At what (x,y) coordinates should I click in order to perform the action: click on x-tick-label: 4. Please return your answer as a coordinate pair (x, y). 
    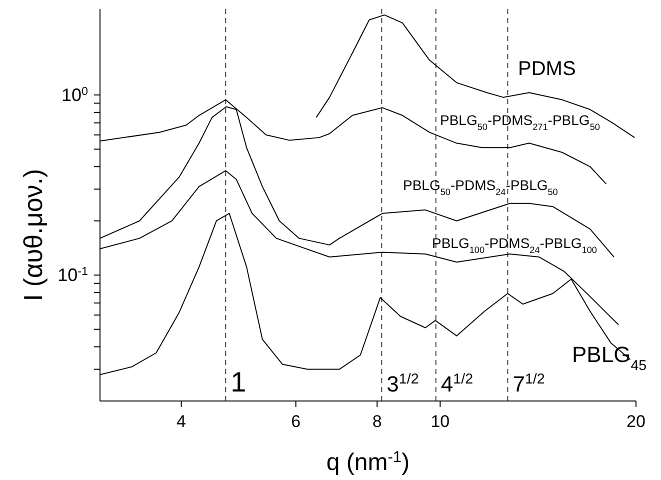
    Looking at the image, I should click on (181, 421).